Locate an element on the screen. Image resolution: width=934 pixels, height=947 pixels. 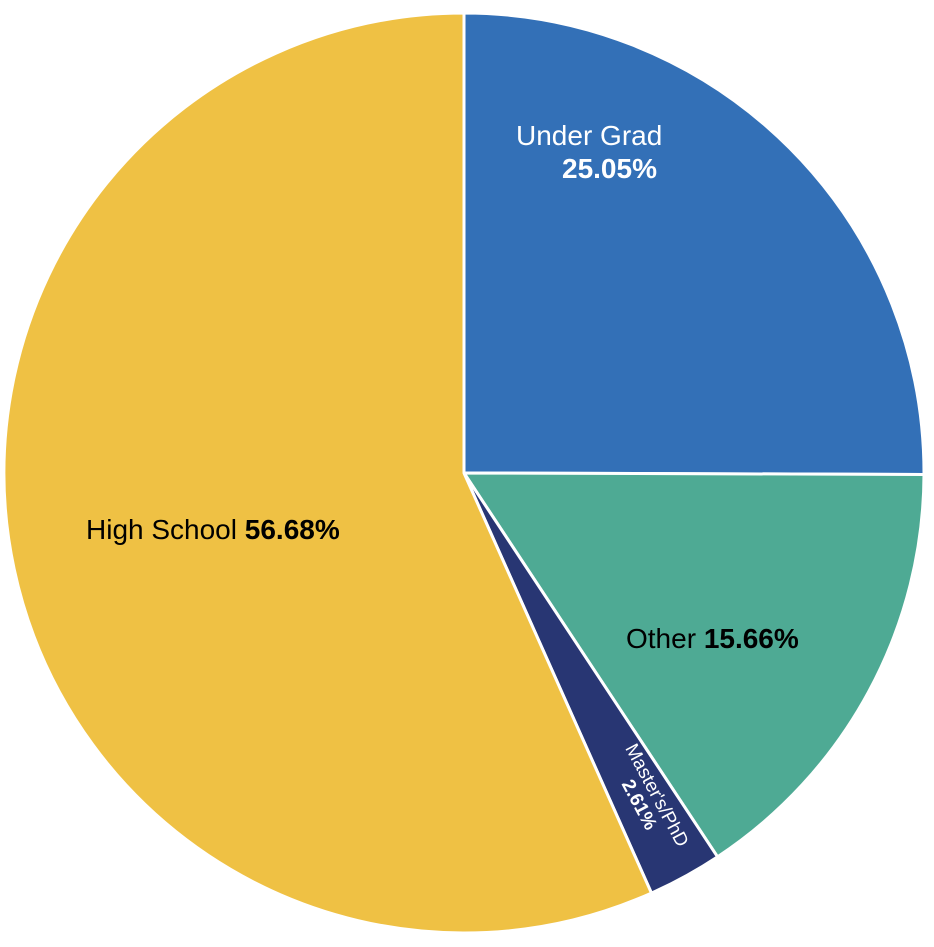
label-high-school-name: High School is located at coordinates (165, 529).